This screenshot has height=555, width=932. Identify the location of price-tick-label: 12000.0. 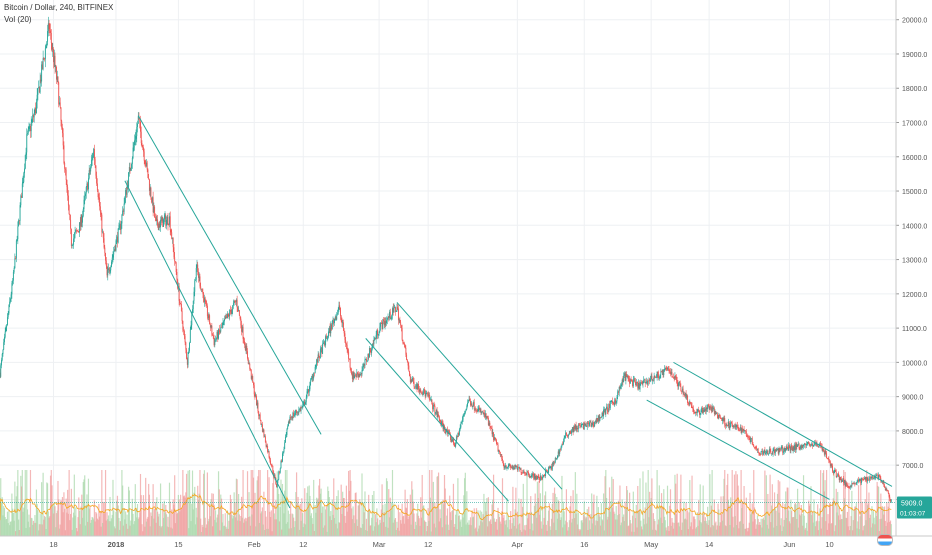
(914, 295).